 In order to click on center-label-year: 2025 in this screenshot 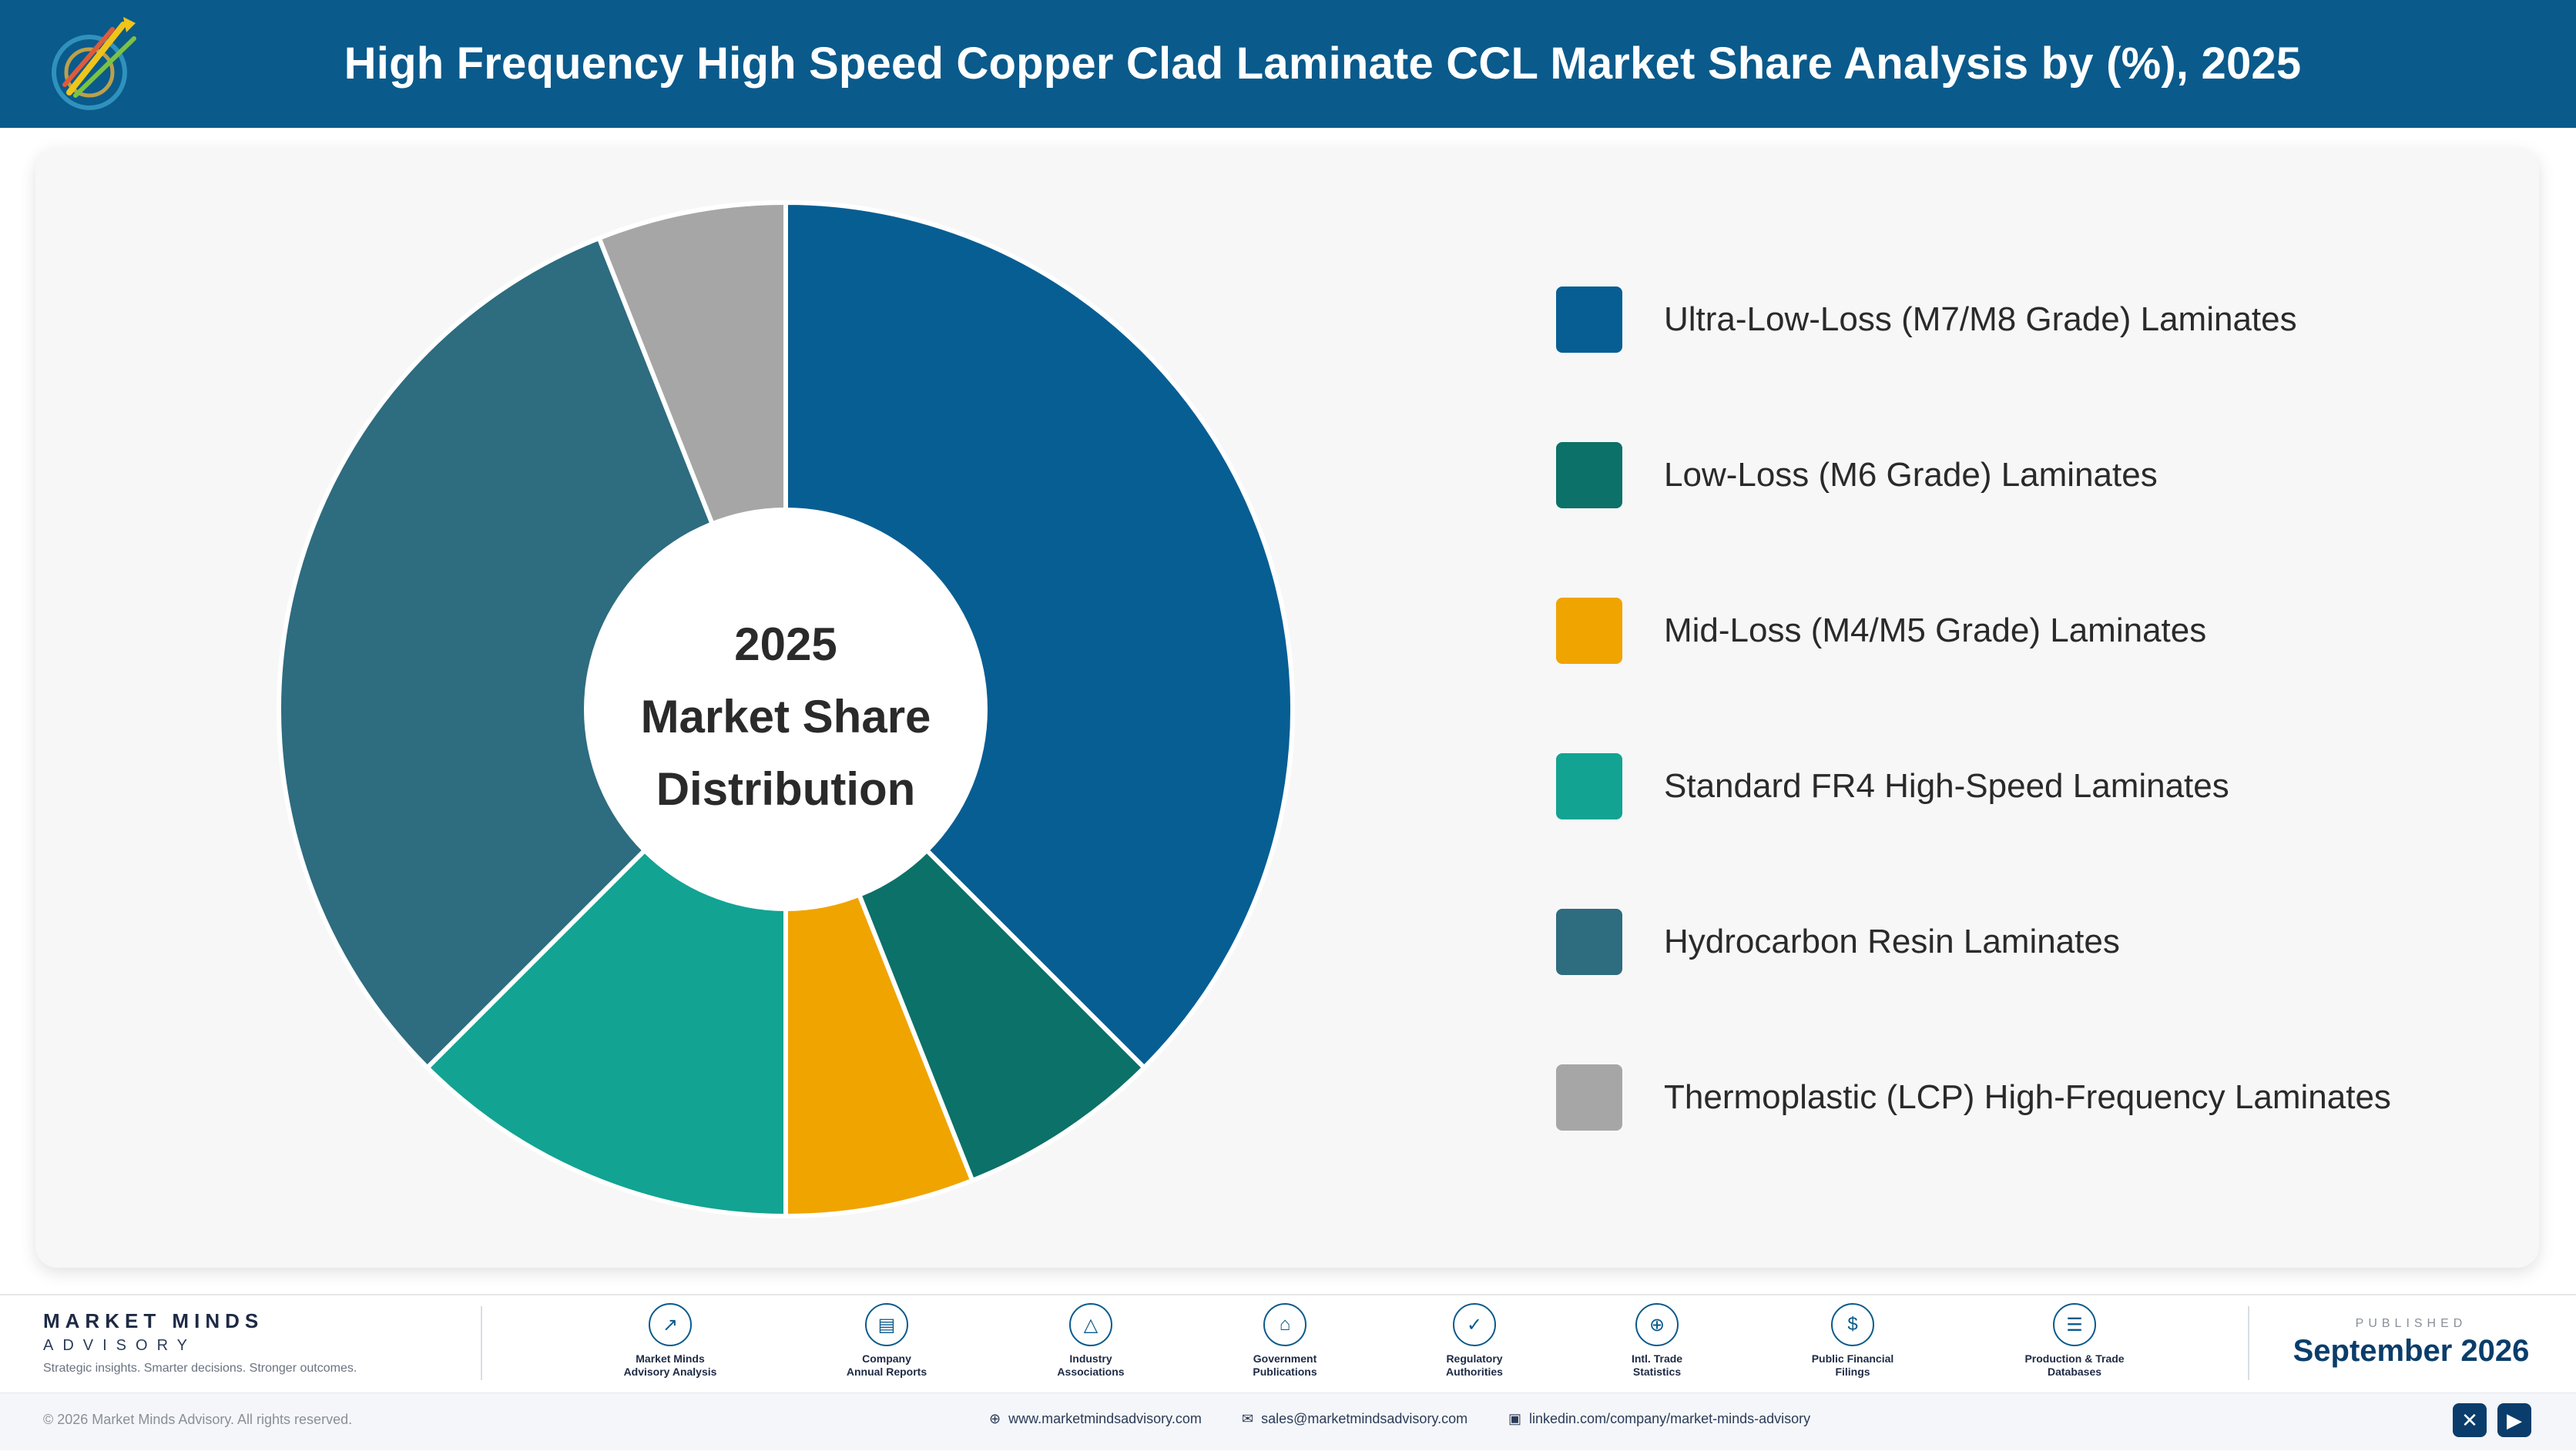, I will do `click(785, 644)`.